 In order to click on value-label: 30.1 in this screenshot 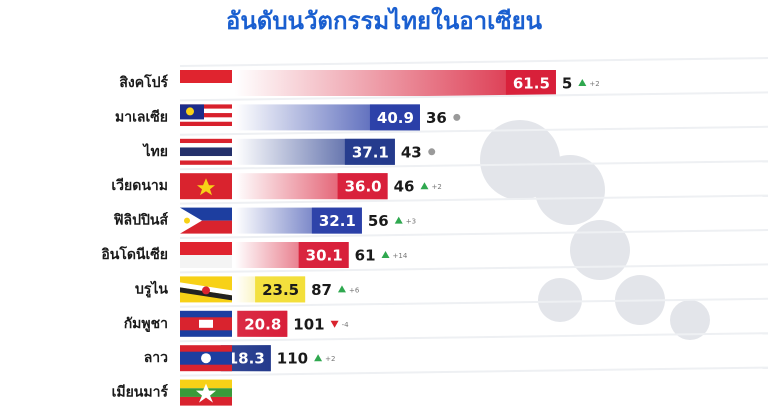, I will do `click(324, 256)`.